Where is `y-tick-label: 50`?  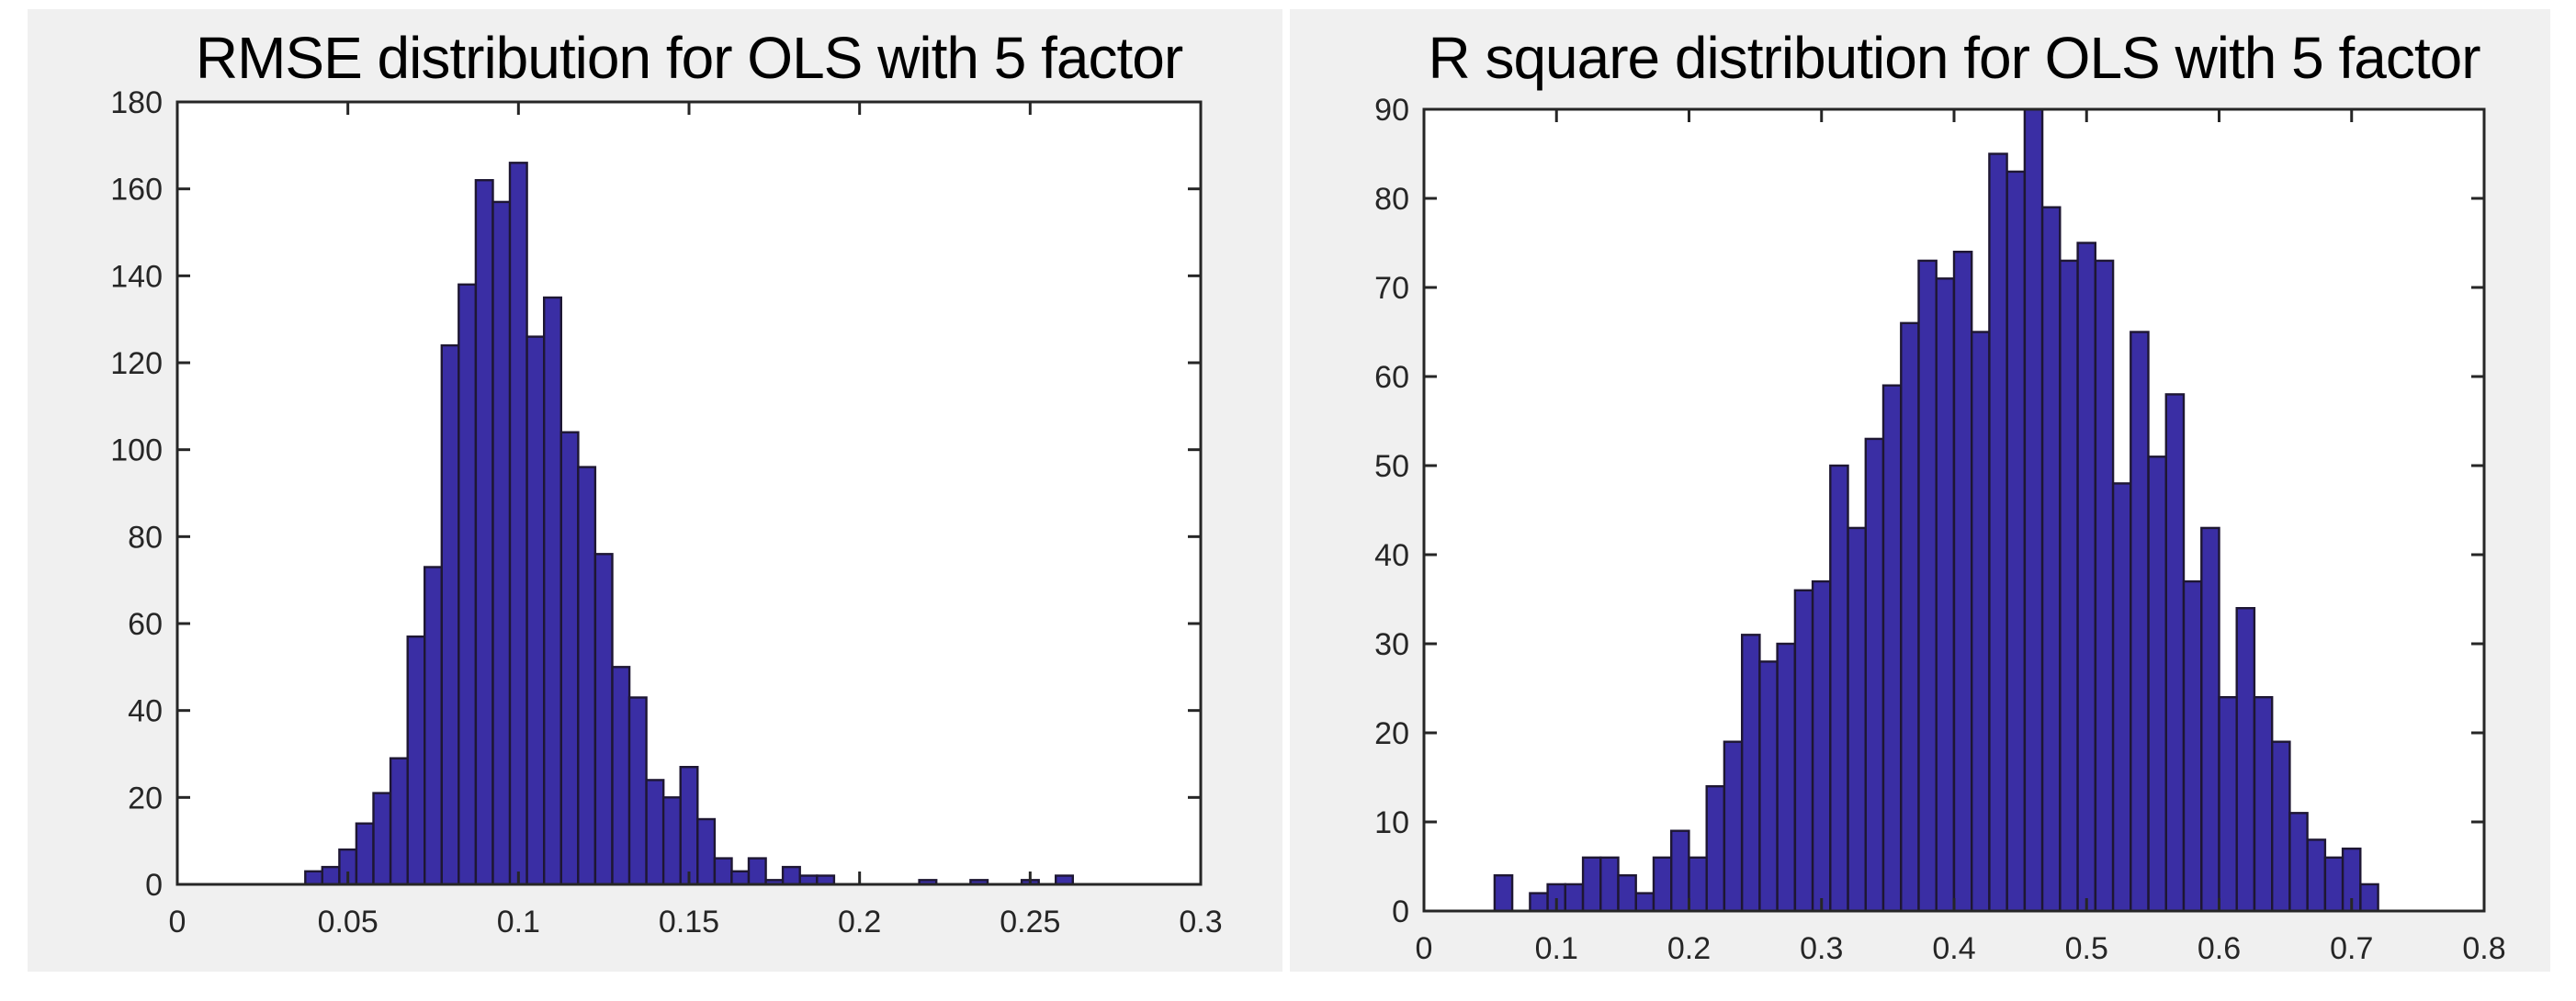
y-tick-label: 50 is located at coordinates (1391, 466).